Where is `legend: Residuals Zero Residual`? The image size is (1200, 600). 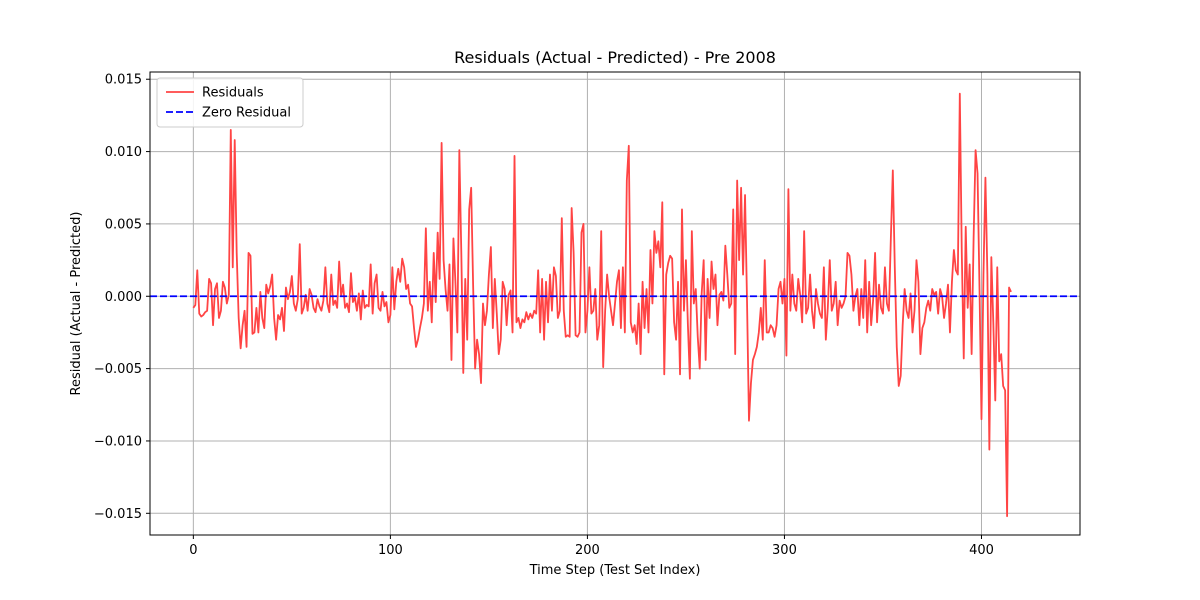
legend: Residuals Zero Residual is located at coordinates (230, 102).